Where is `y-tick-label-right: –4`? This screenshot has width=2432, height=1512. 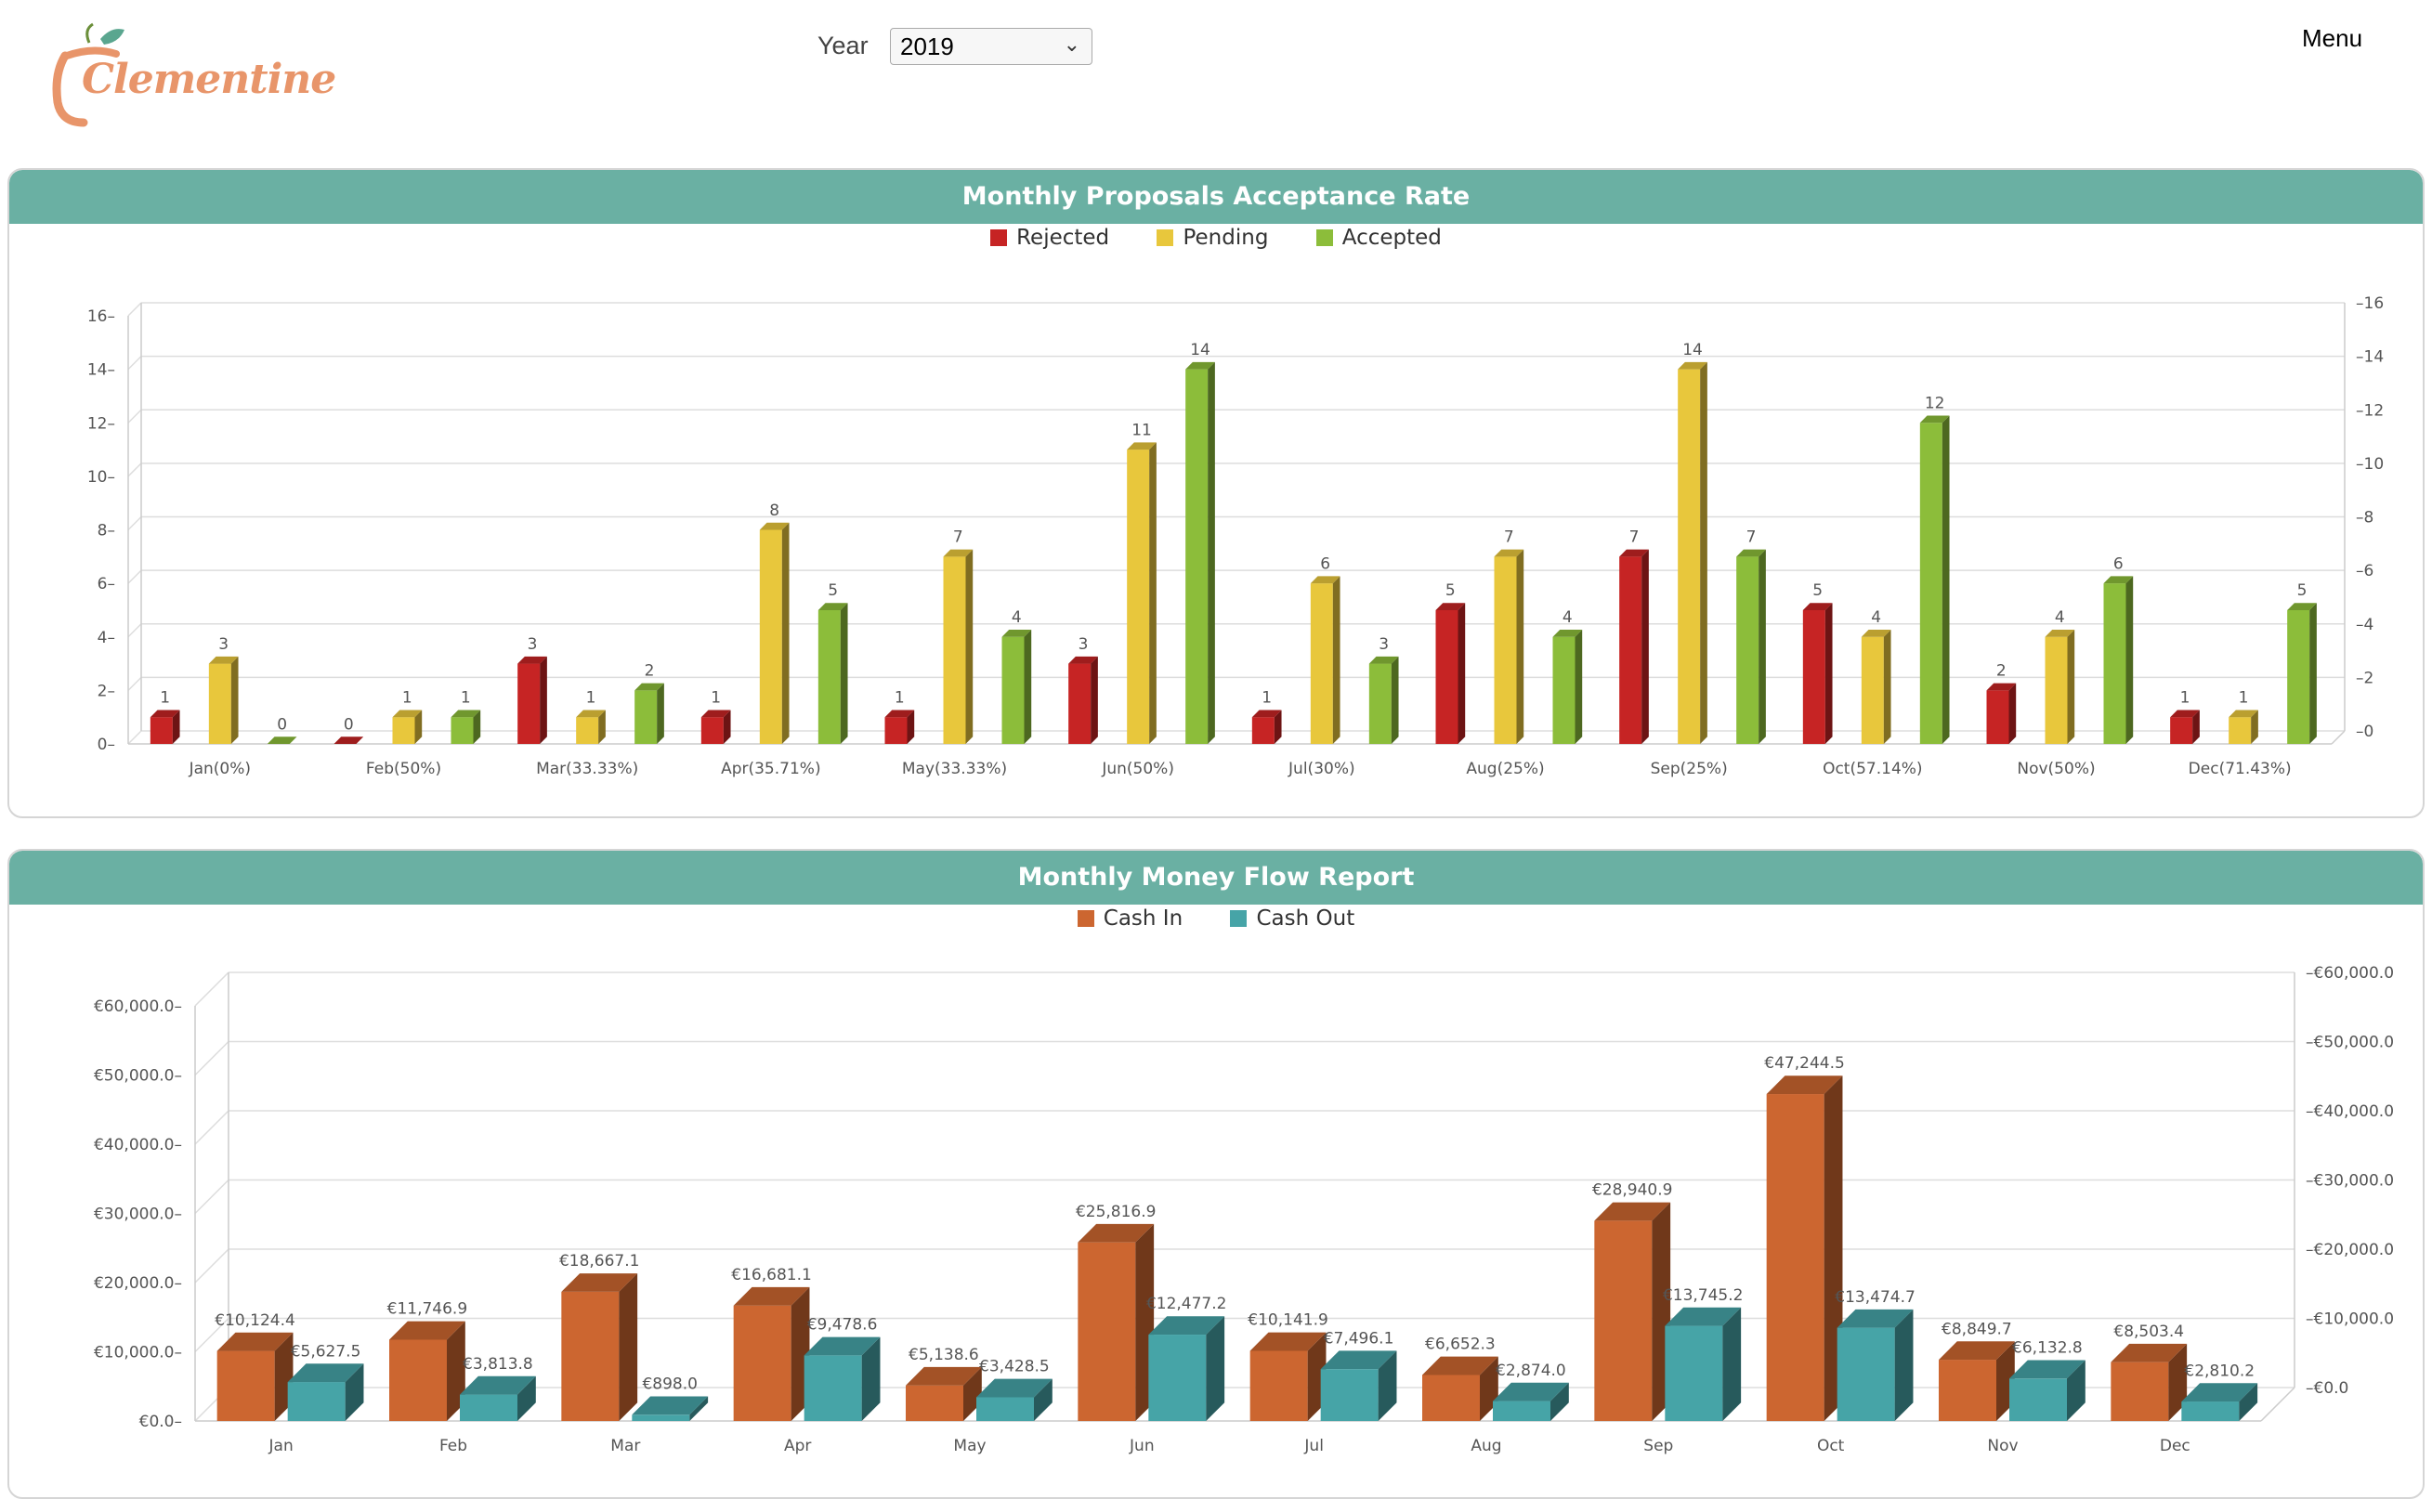 y-tick-label-right: –4 is located at coordinates (2364, 625).